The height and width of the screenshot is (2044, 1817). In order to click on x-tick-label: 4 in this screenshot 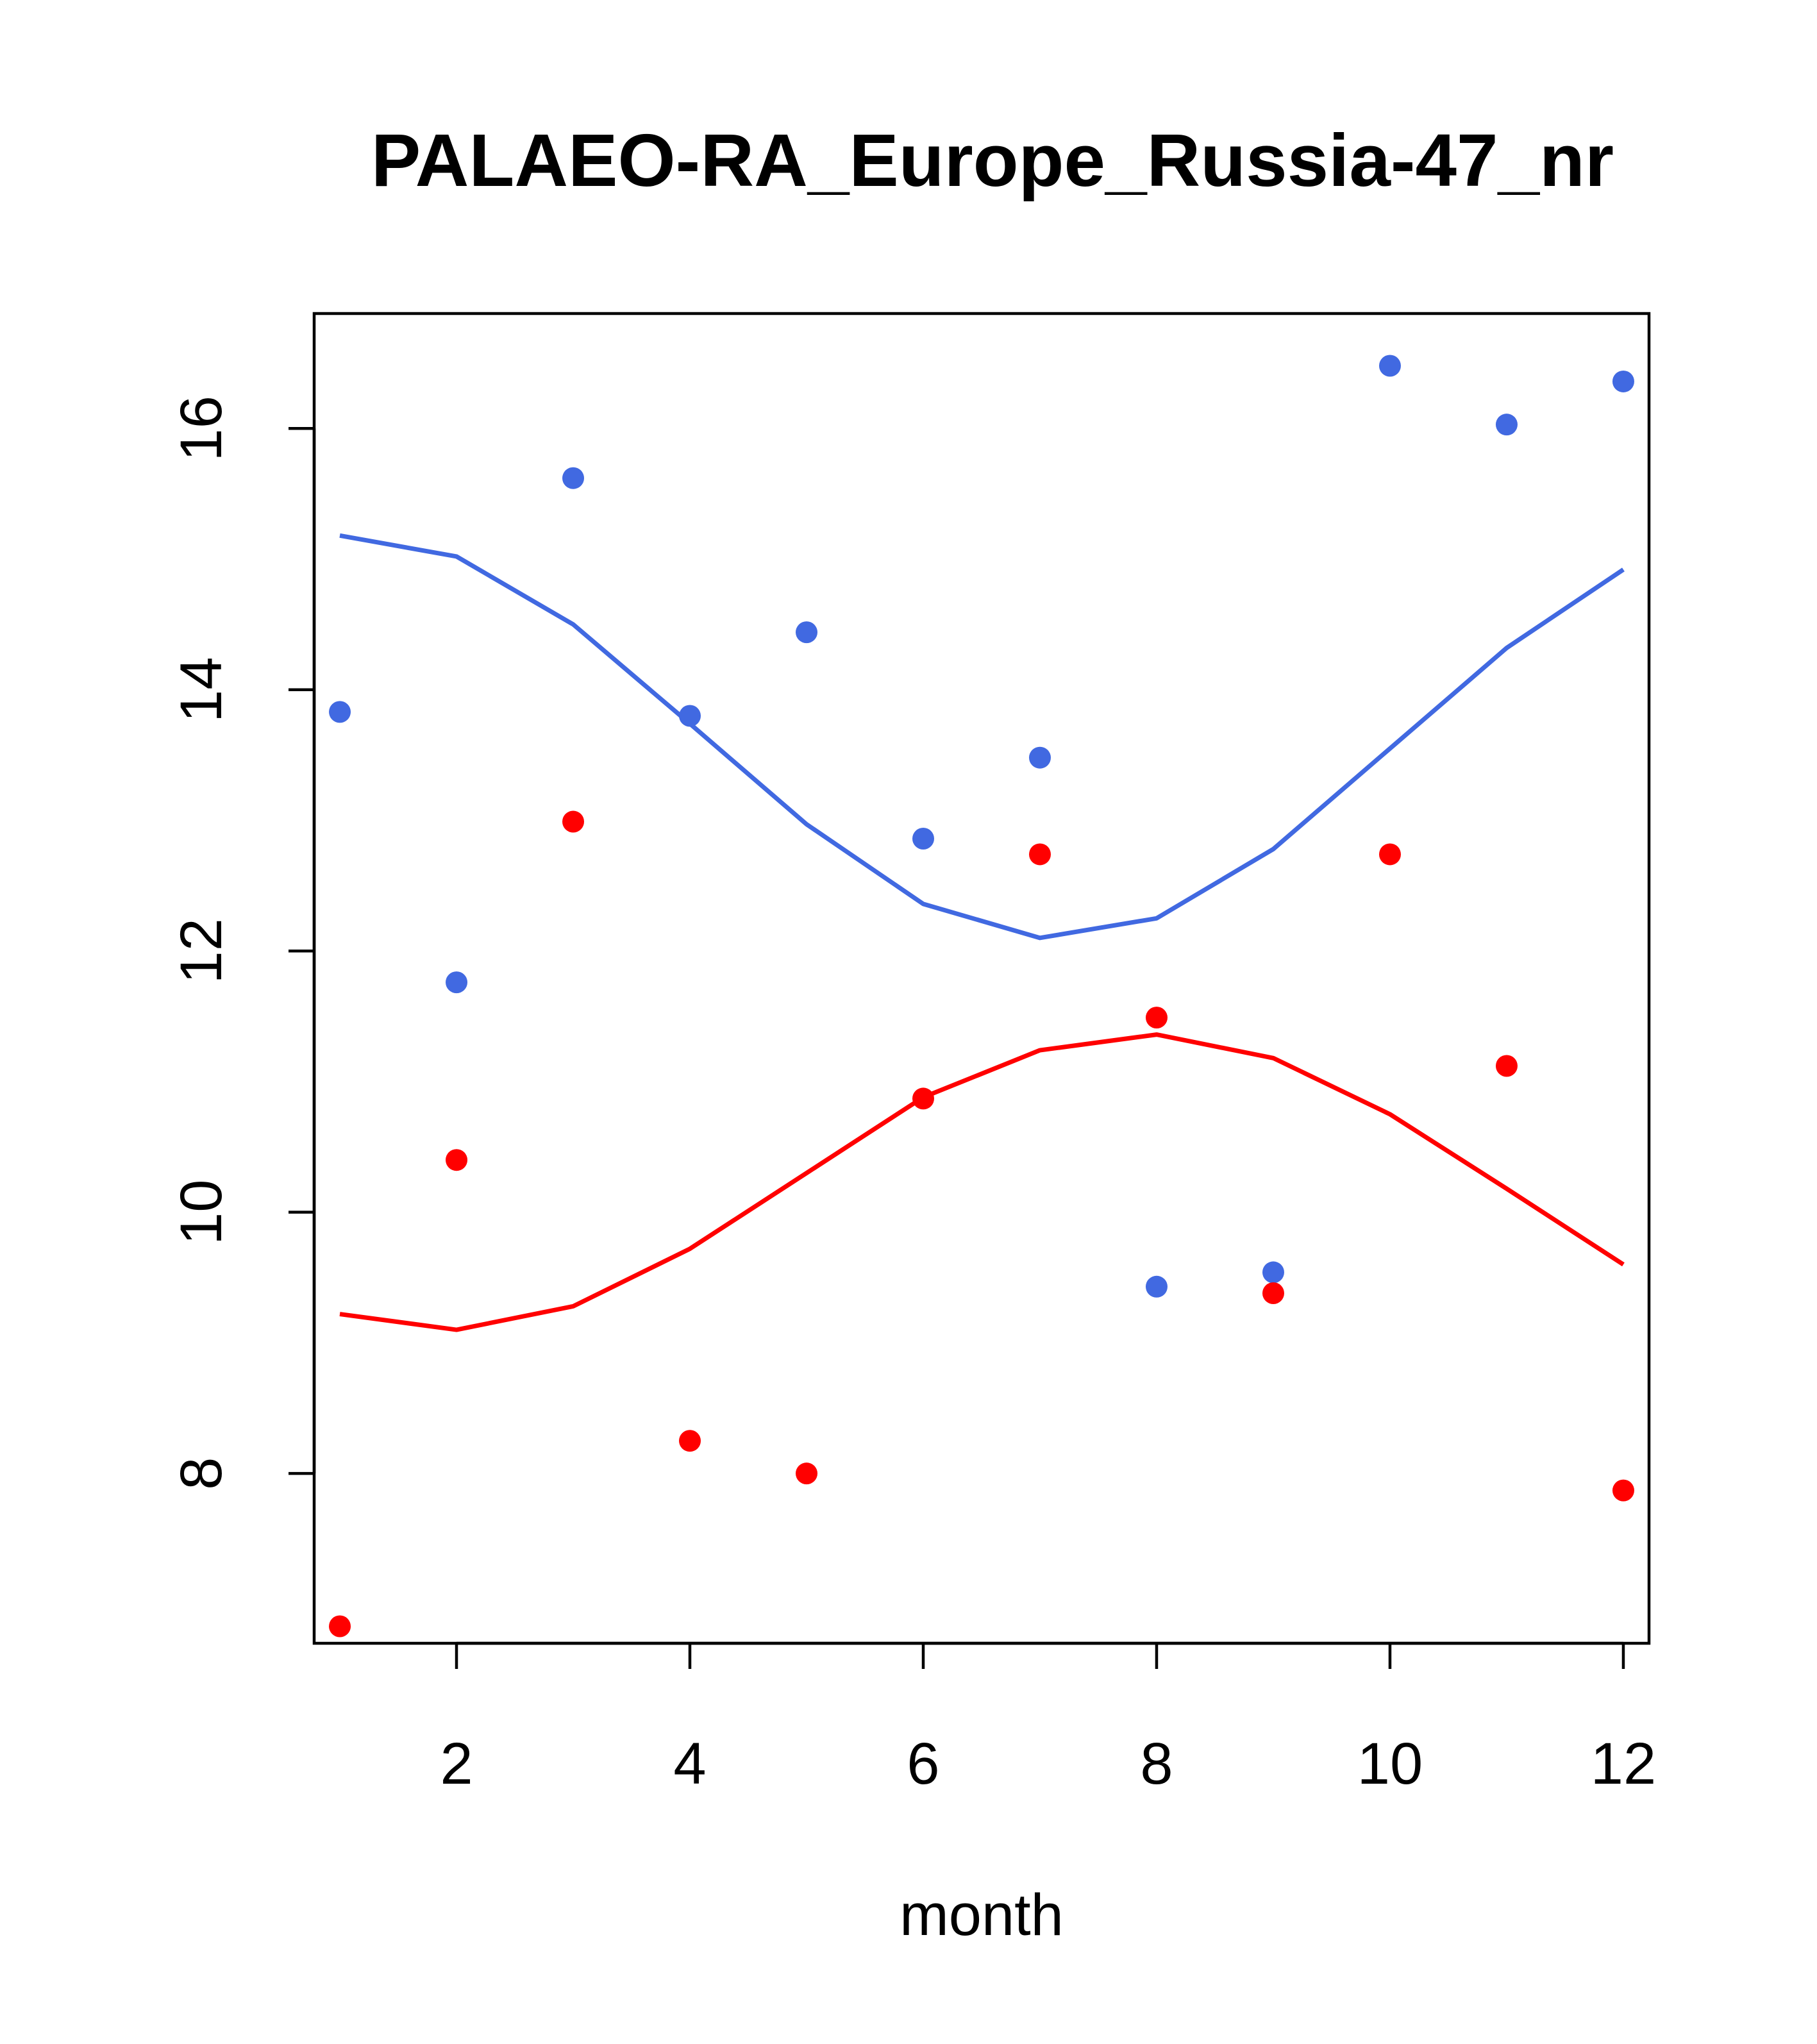, I will do `click(689, 1764)`.